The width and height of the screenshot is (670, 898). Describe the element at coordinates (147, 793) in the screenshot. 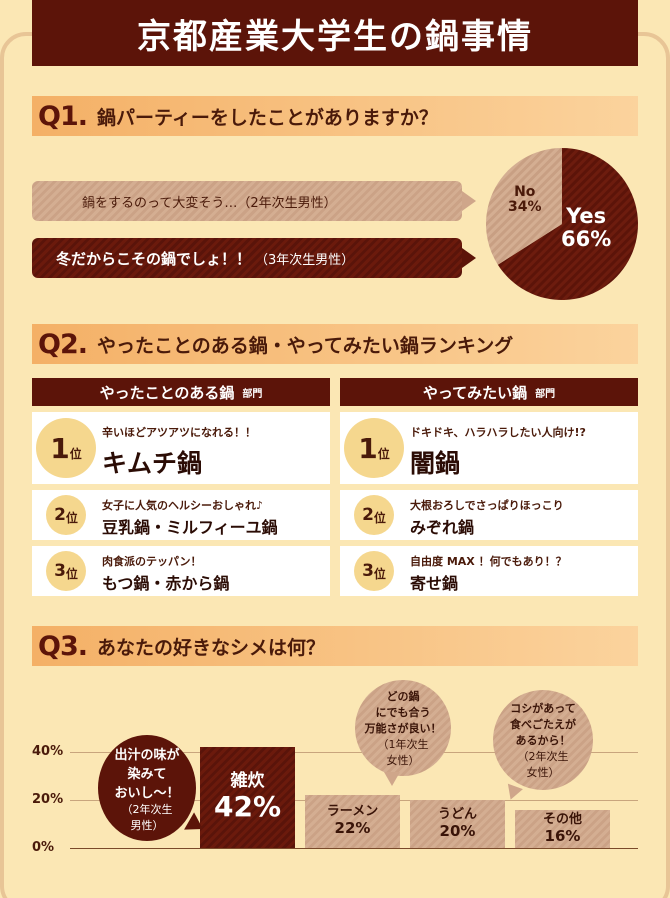

I see `comment-line: おいし～！` at that location.